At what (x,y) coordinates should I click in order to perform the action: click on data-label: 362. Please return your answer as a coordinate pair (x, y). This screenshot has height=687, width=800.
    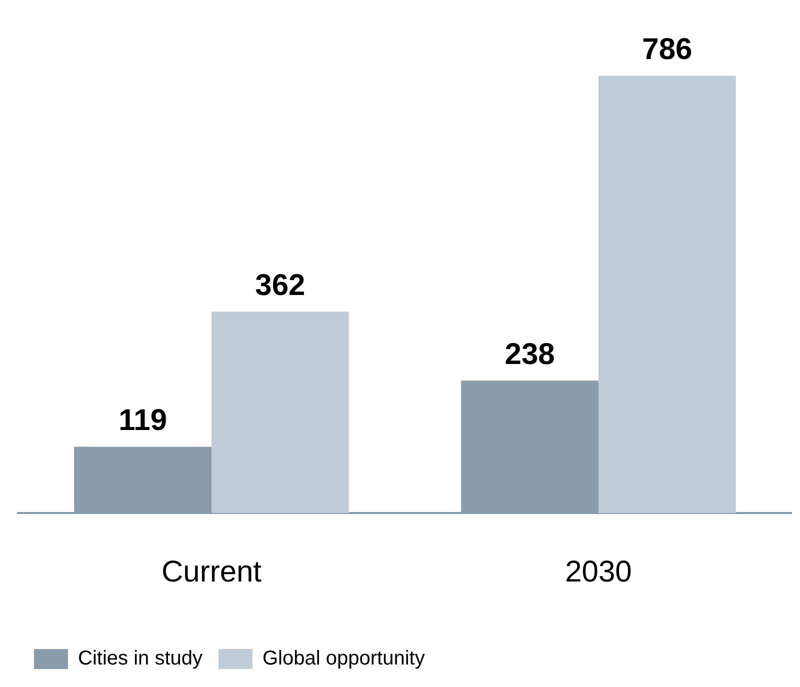
    Looking at the image, I should click on (280, 285).